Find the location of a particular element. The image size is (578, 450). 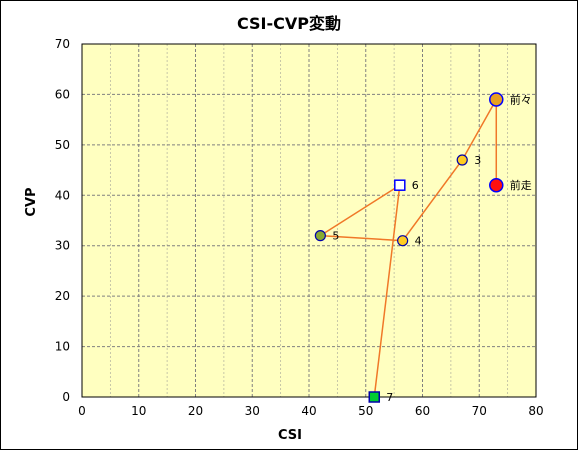

x-tick-label: 70 is located at coordinates (479, 411).